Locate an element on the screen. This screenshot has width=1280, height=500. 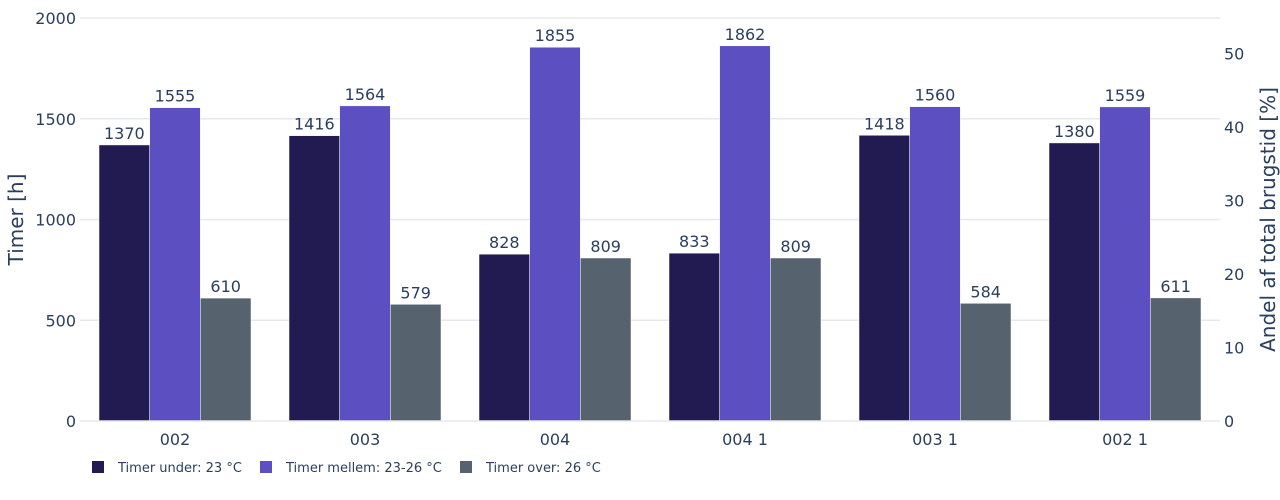
data-label: 1559 is located at coordinates (1125, 95).